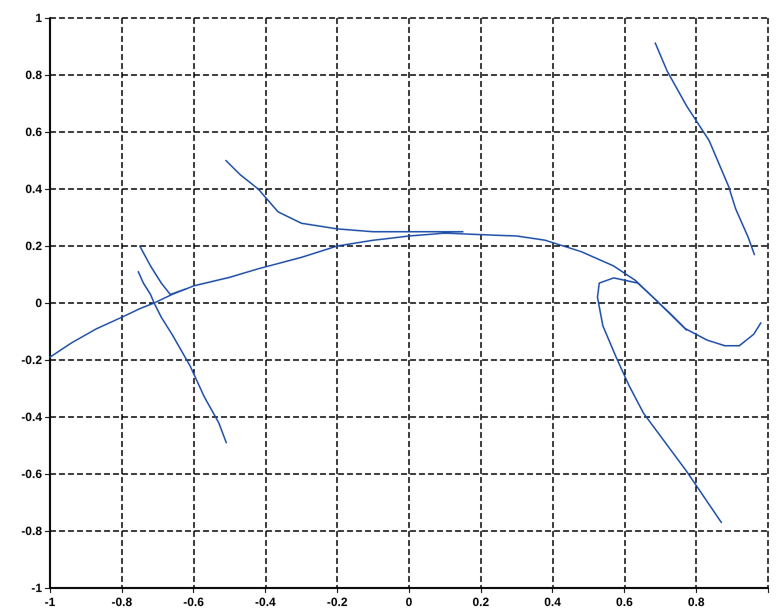 The image size is (776, 612). I want to click on x-tick-label: -0.6, so click(193, 602).